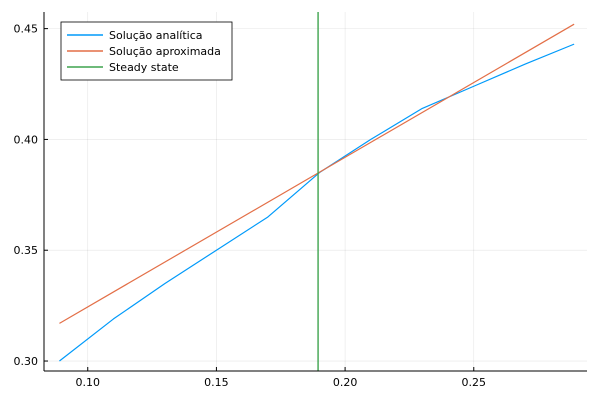  I want to click on x-tick-label: 0.20, so click(345, 382).